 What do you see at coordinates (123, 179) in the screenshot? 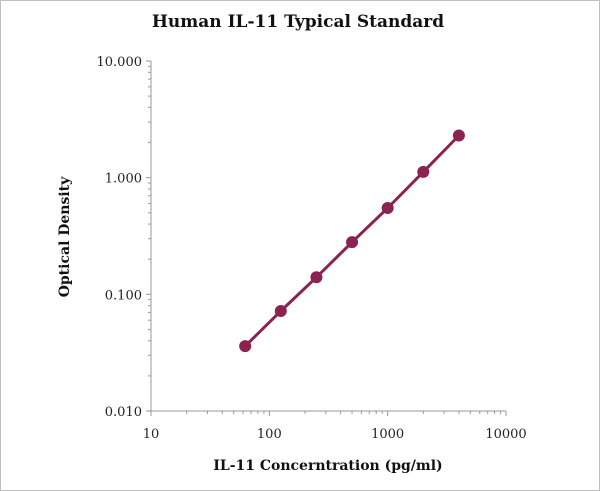
I see `y-tick-label: 1.000` at bounding box center [123, 179].